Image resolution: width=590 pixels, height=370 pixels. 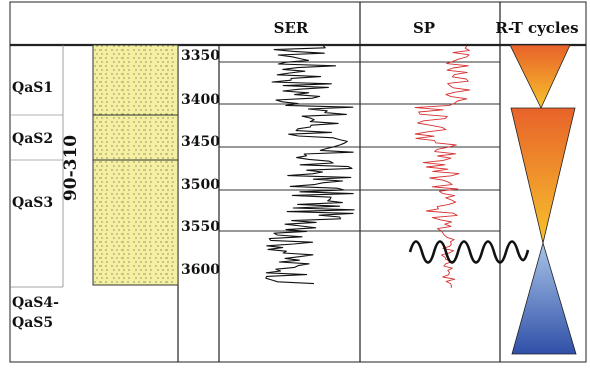 What do you see at coordinates (536, 28) in the screenshot?
I see `header-rt-cycles: R-T cycles` at bounding box center [536, 28].